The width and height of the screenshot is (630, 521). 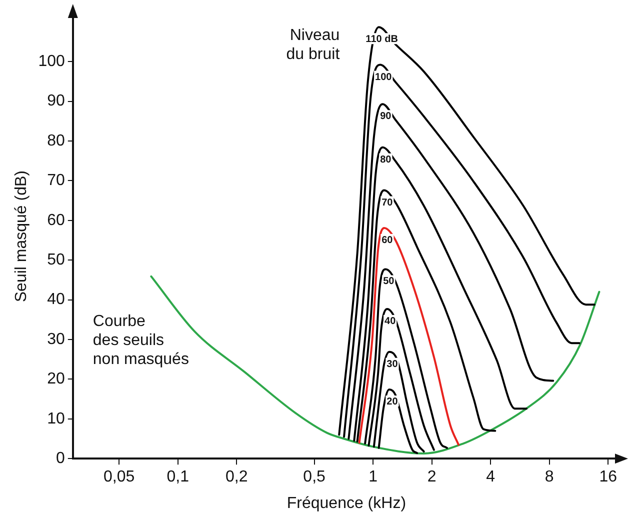 I want to click on x-tick-label: 2, so click(x=431, y=477).